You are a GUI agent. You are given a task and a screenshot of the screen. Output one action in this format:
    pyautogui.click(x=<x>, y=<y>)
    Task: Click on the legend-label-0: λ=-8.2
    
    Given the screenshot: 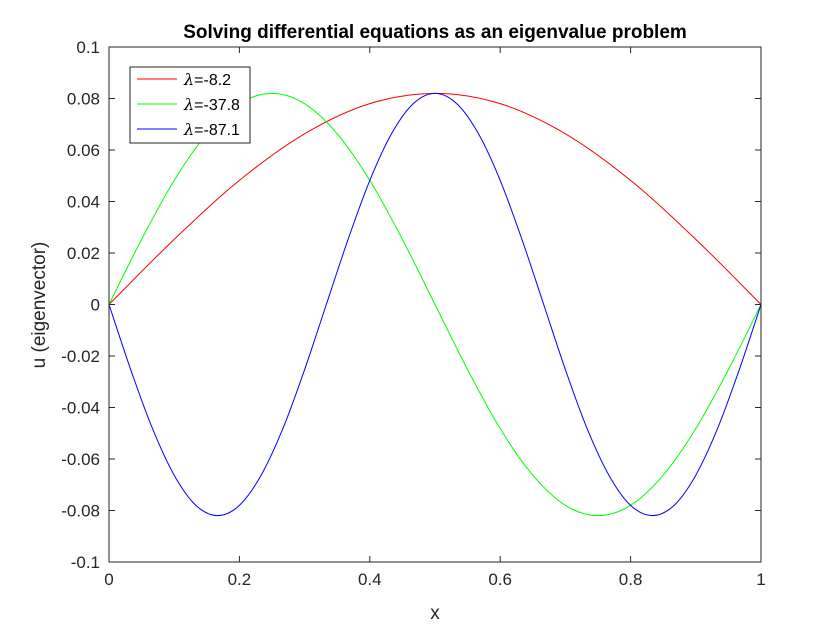 What is the action you would take?
    pyautogui.click(x=207, y=79)
    